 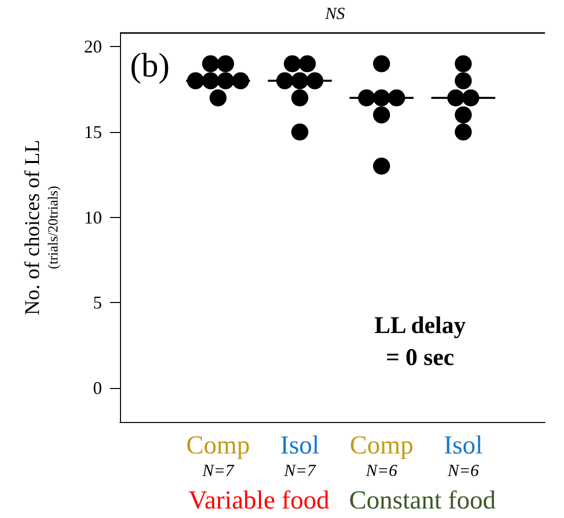 What do you see at coordinates (422, 500) in the screenshot?
I see `text: Constant food` at bounding box center [422, 500].